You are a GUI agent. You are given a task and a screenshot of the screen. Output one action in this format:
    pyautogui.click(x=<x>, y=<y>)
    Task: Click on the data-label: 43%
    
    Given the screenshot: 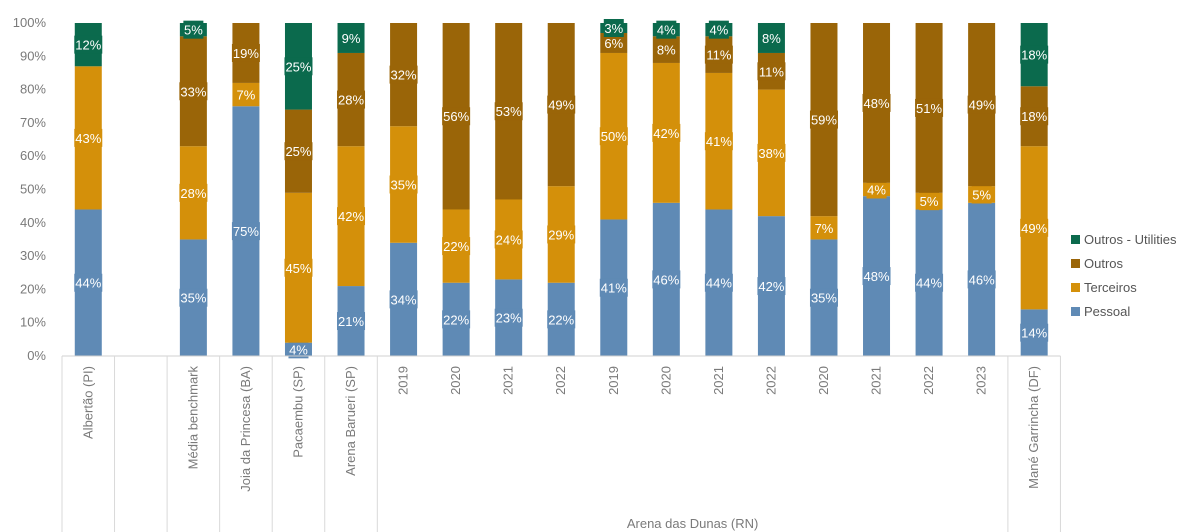 What is the action you would take?
    pyautogui.click(x=88, y=138)
    